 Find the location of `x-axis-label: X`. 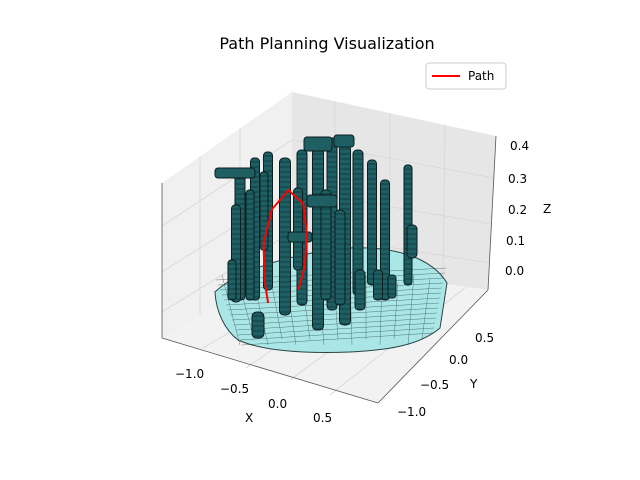

x-axis-label: X is located at coordinates (249, 418).